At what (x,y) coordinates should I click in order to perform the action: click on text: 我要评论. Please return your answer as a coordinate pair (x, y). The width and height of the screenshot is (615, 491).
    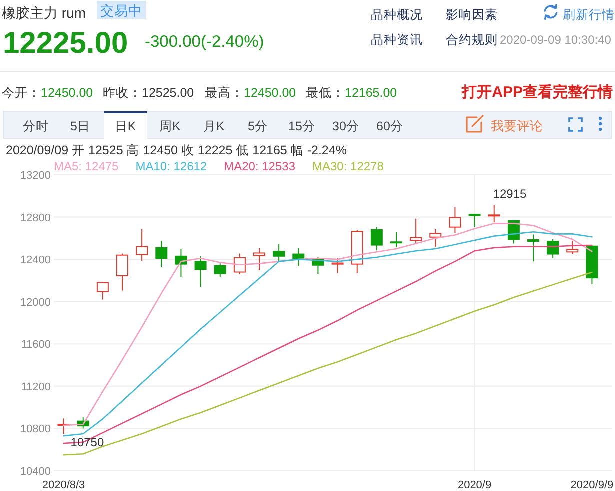
    Looking at the image, I should click on (517, 126).